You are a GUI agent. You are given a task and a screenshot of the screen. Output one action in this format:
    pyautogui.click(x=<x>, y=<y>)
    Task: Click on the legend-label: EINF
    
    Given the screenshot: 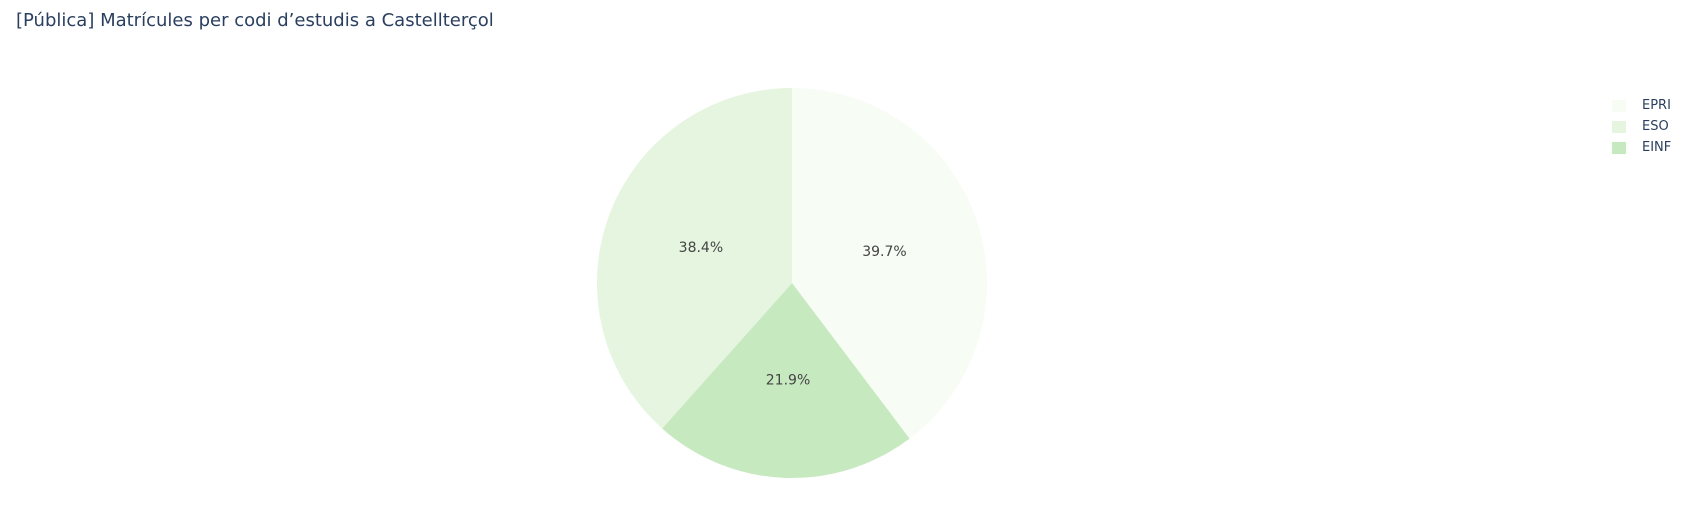 What is the action you would take?
    pyautogui.click(x=1657, y=147)
    